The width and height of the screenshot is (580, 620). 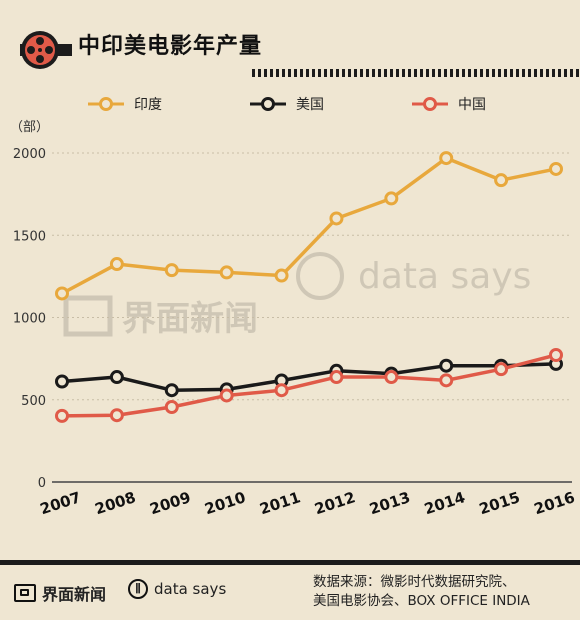 I want to click on watermark: 界面新闻 data says, so click(x=297, y=295).